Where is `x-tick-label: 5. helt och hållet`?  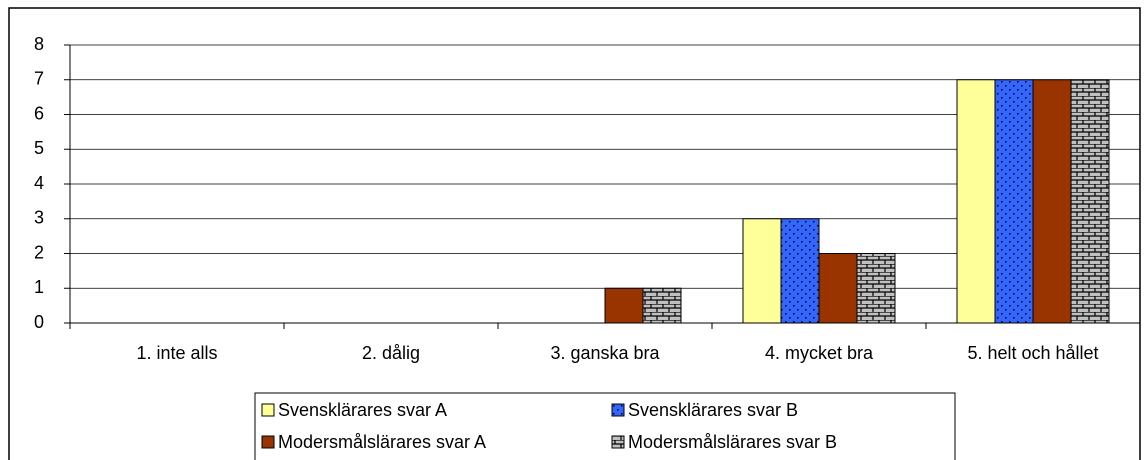
x-tick-label: 5. helt och hållet is located at coordinates (1032, 353).